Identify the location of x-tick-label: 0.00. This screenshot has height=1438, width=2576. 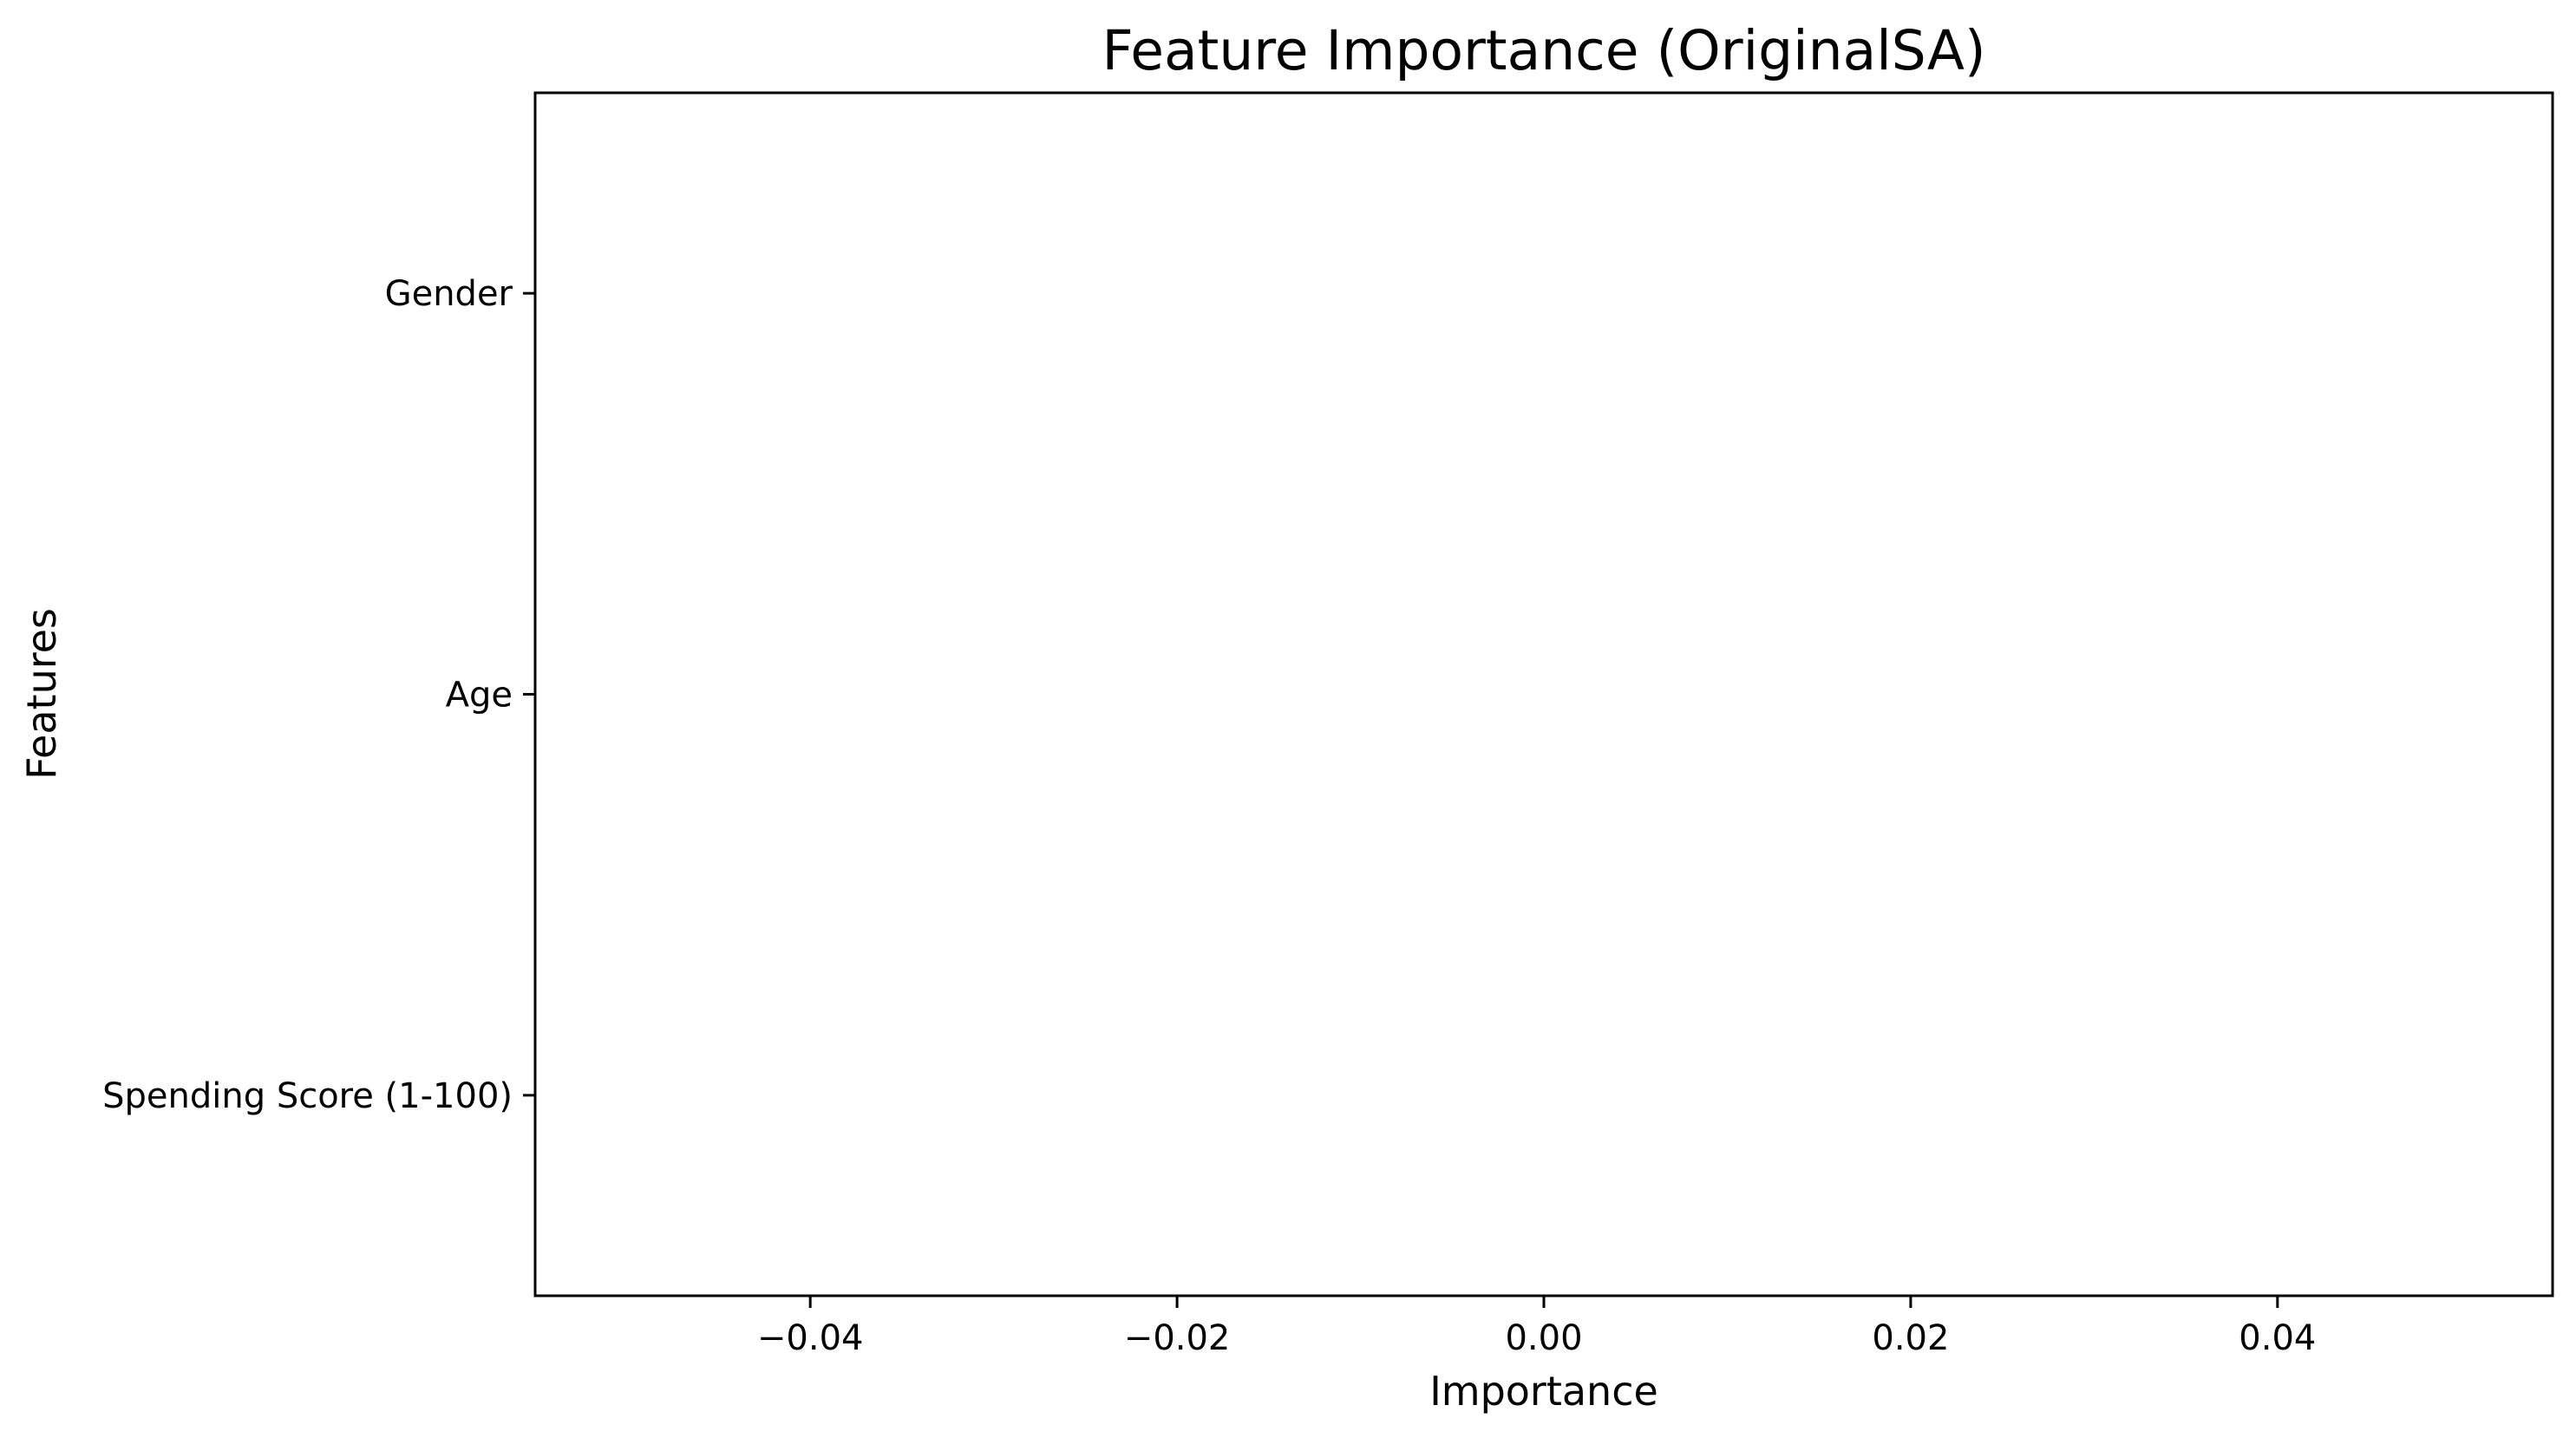
(1543, 1338).